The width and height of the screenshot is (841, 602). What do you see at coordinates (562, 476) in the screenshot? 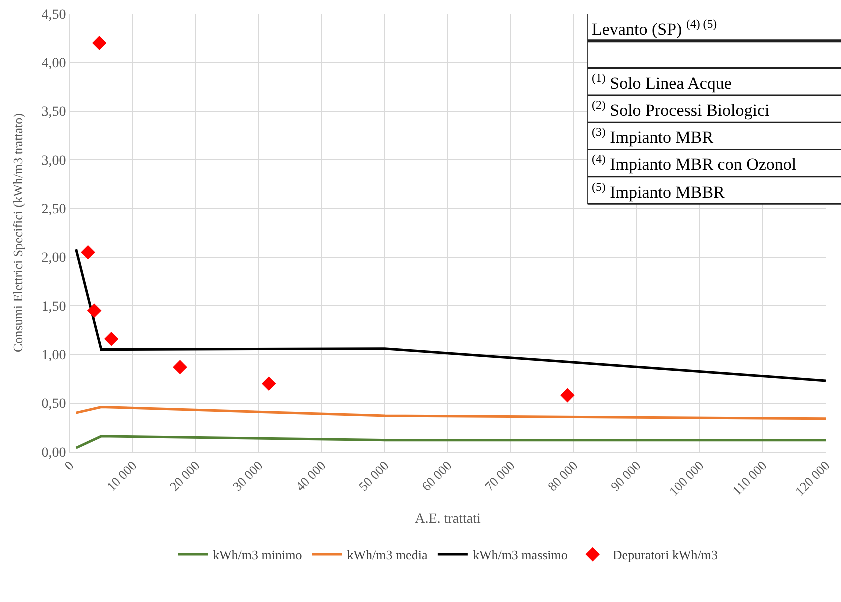
I see `x-tick-label: 80 000` at bounding box center [562, 476].